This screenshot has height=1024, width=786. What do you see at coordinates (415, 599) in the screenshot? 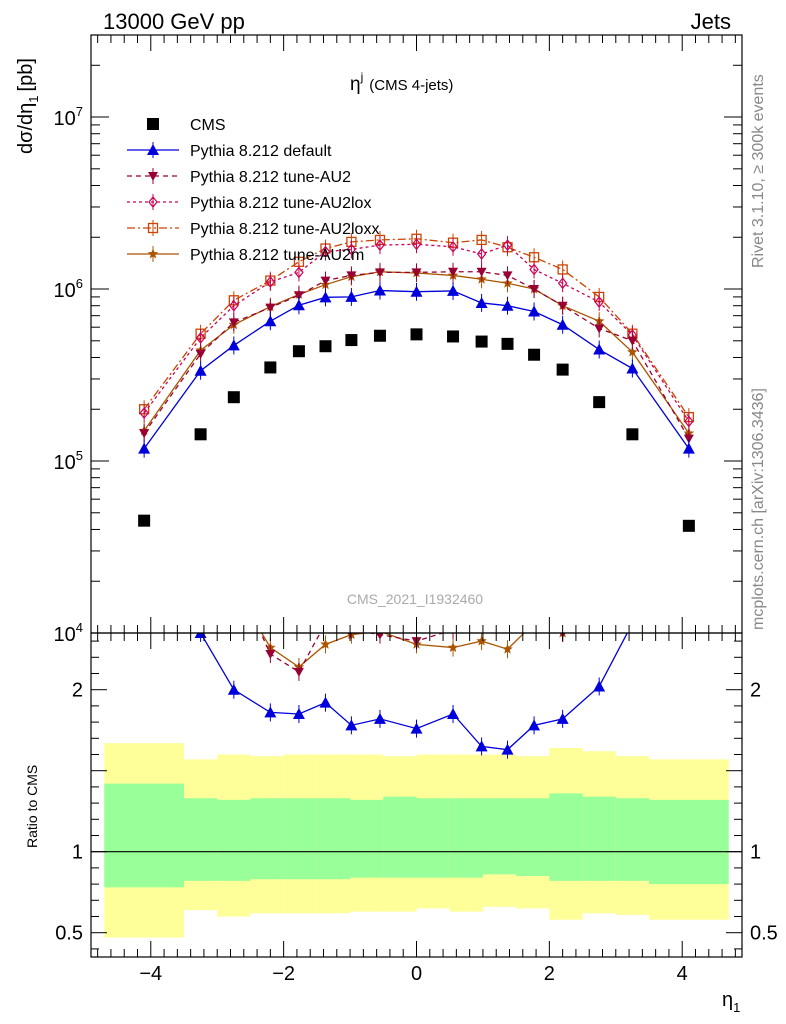
I see `watermark: CMS_2021_I1932460` at bounding box center [415, 599].